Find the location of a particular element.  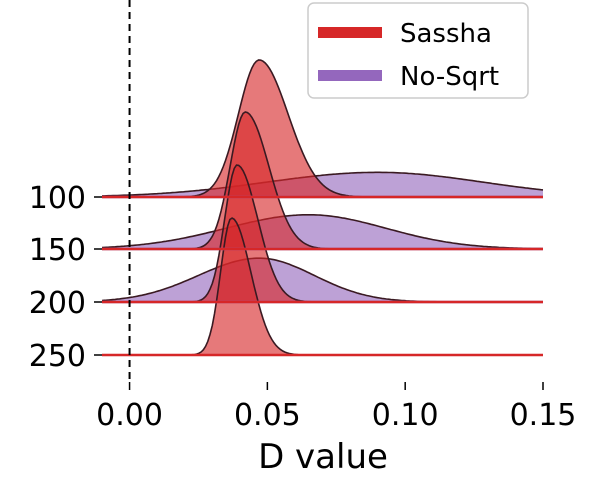

y-tick-label: 100 is located at coordinates (57, 198).